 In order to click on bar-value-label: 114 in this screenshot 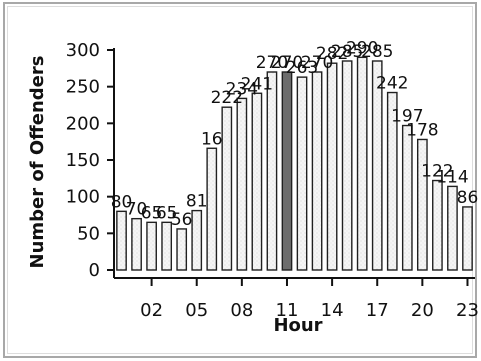, I will do `click(452, 177)`.